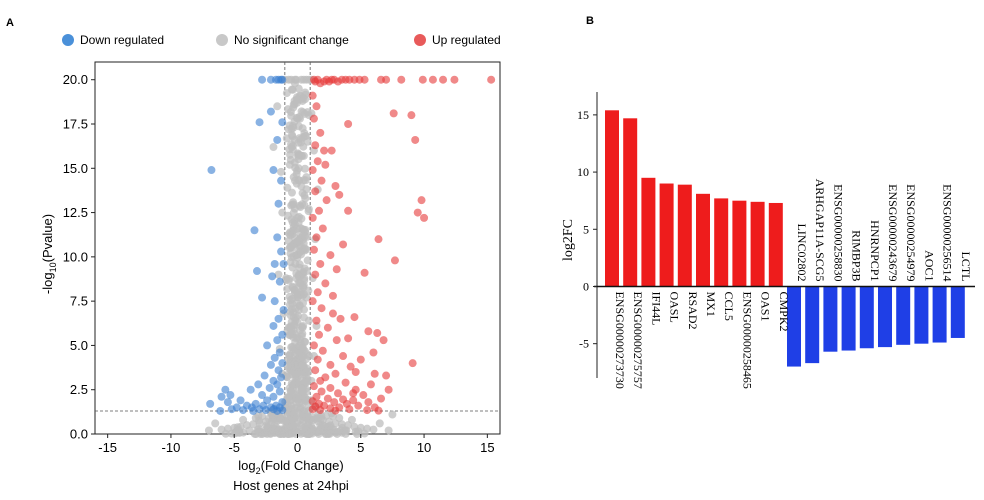  Describe the element at coordinates (729, 305) in the screenshot. I see `bar-label: CCL5` at that location.